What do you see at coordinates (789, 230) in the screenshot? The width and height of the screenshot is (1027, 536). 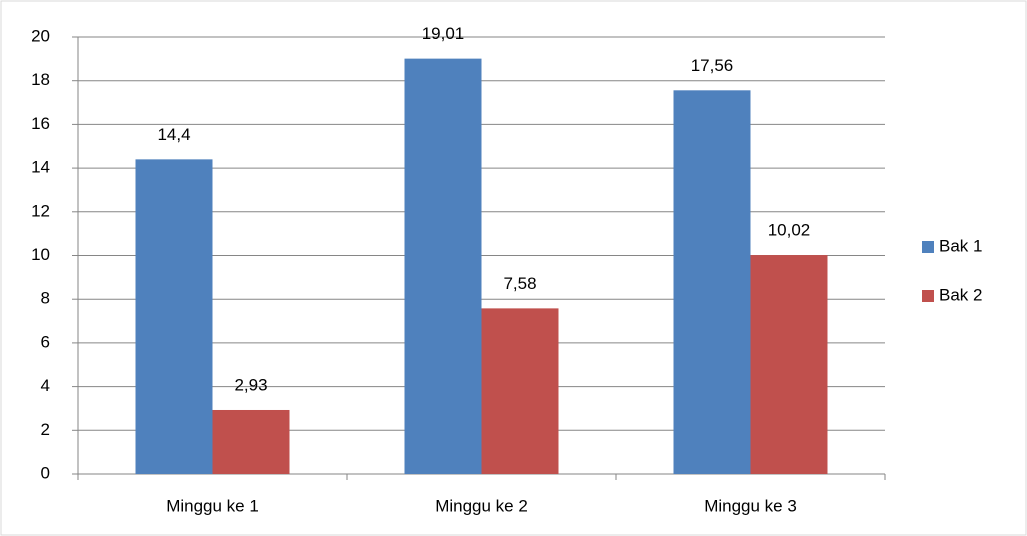 I see `data-label: 10,02` at bounding box center [789, 230].